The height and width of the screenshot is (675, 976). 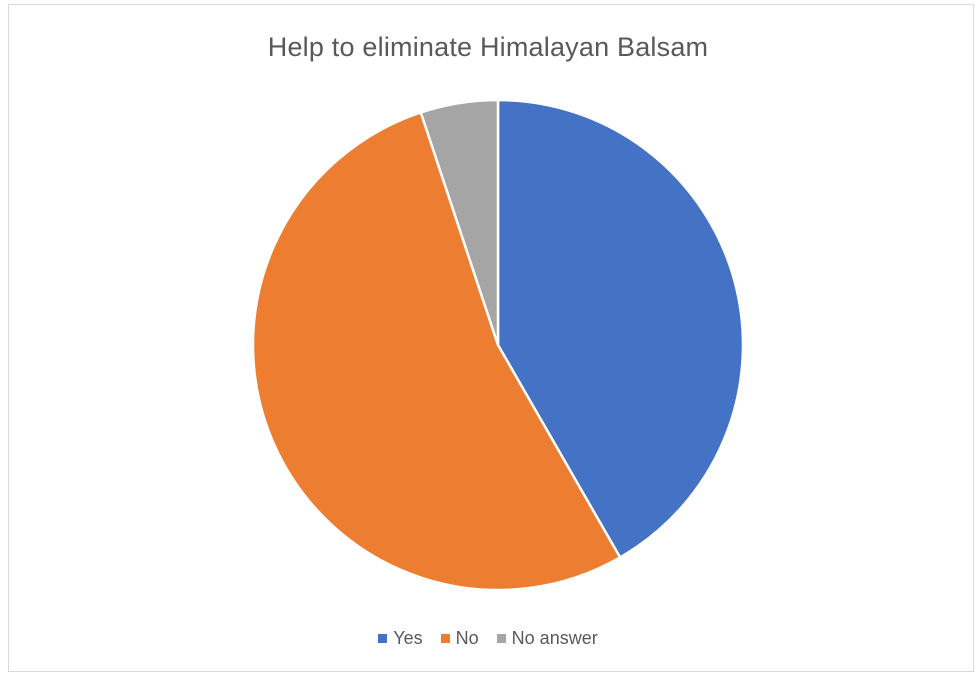 I want to click on legend-item-no: No, so click(x=459, y=638).